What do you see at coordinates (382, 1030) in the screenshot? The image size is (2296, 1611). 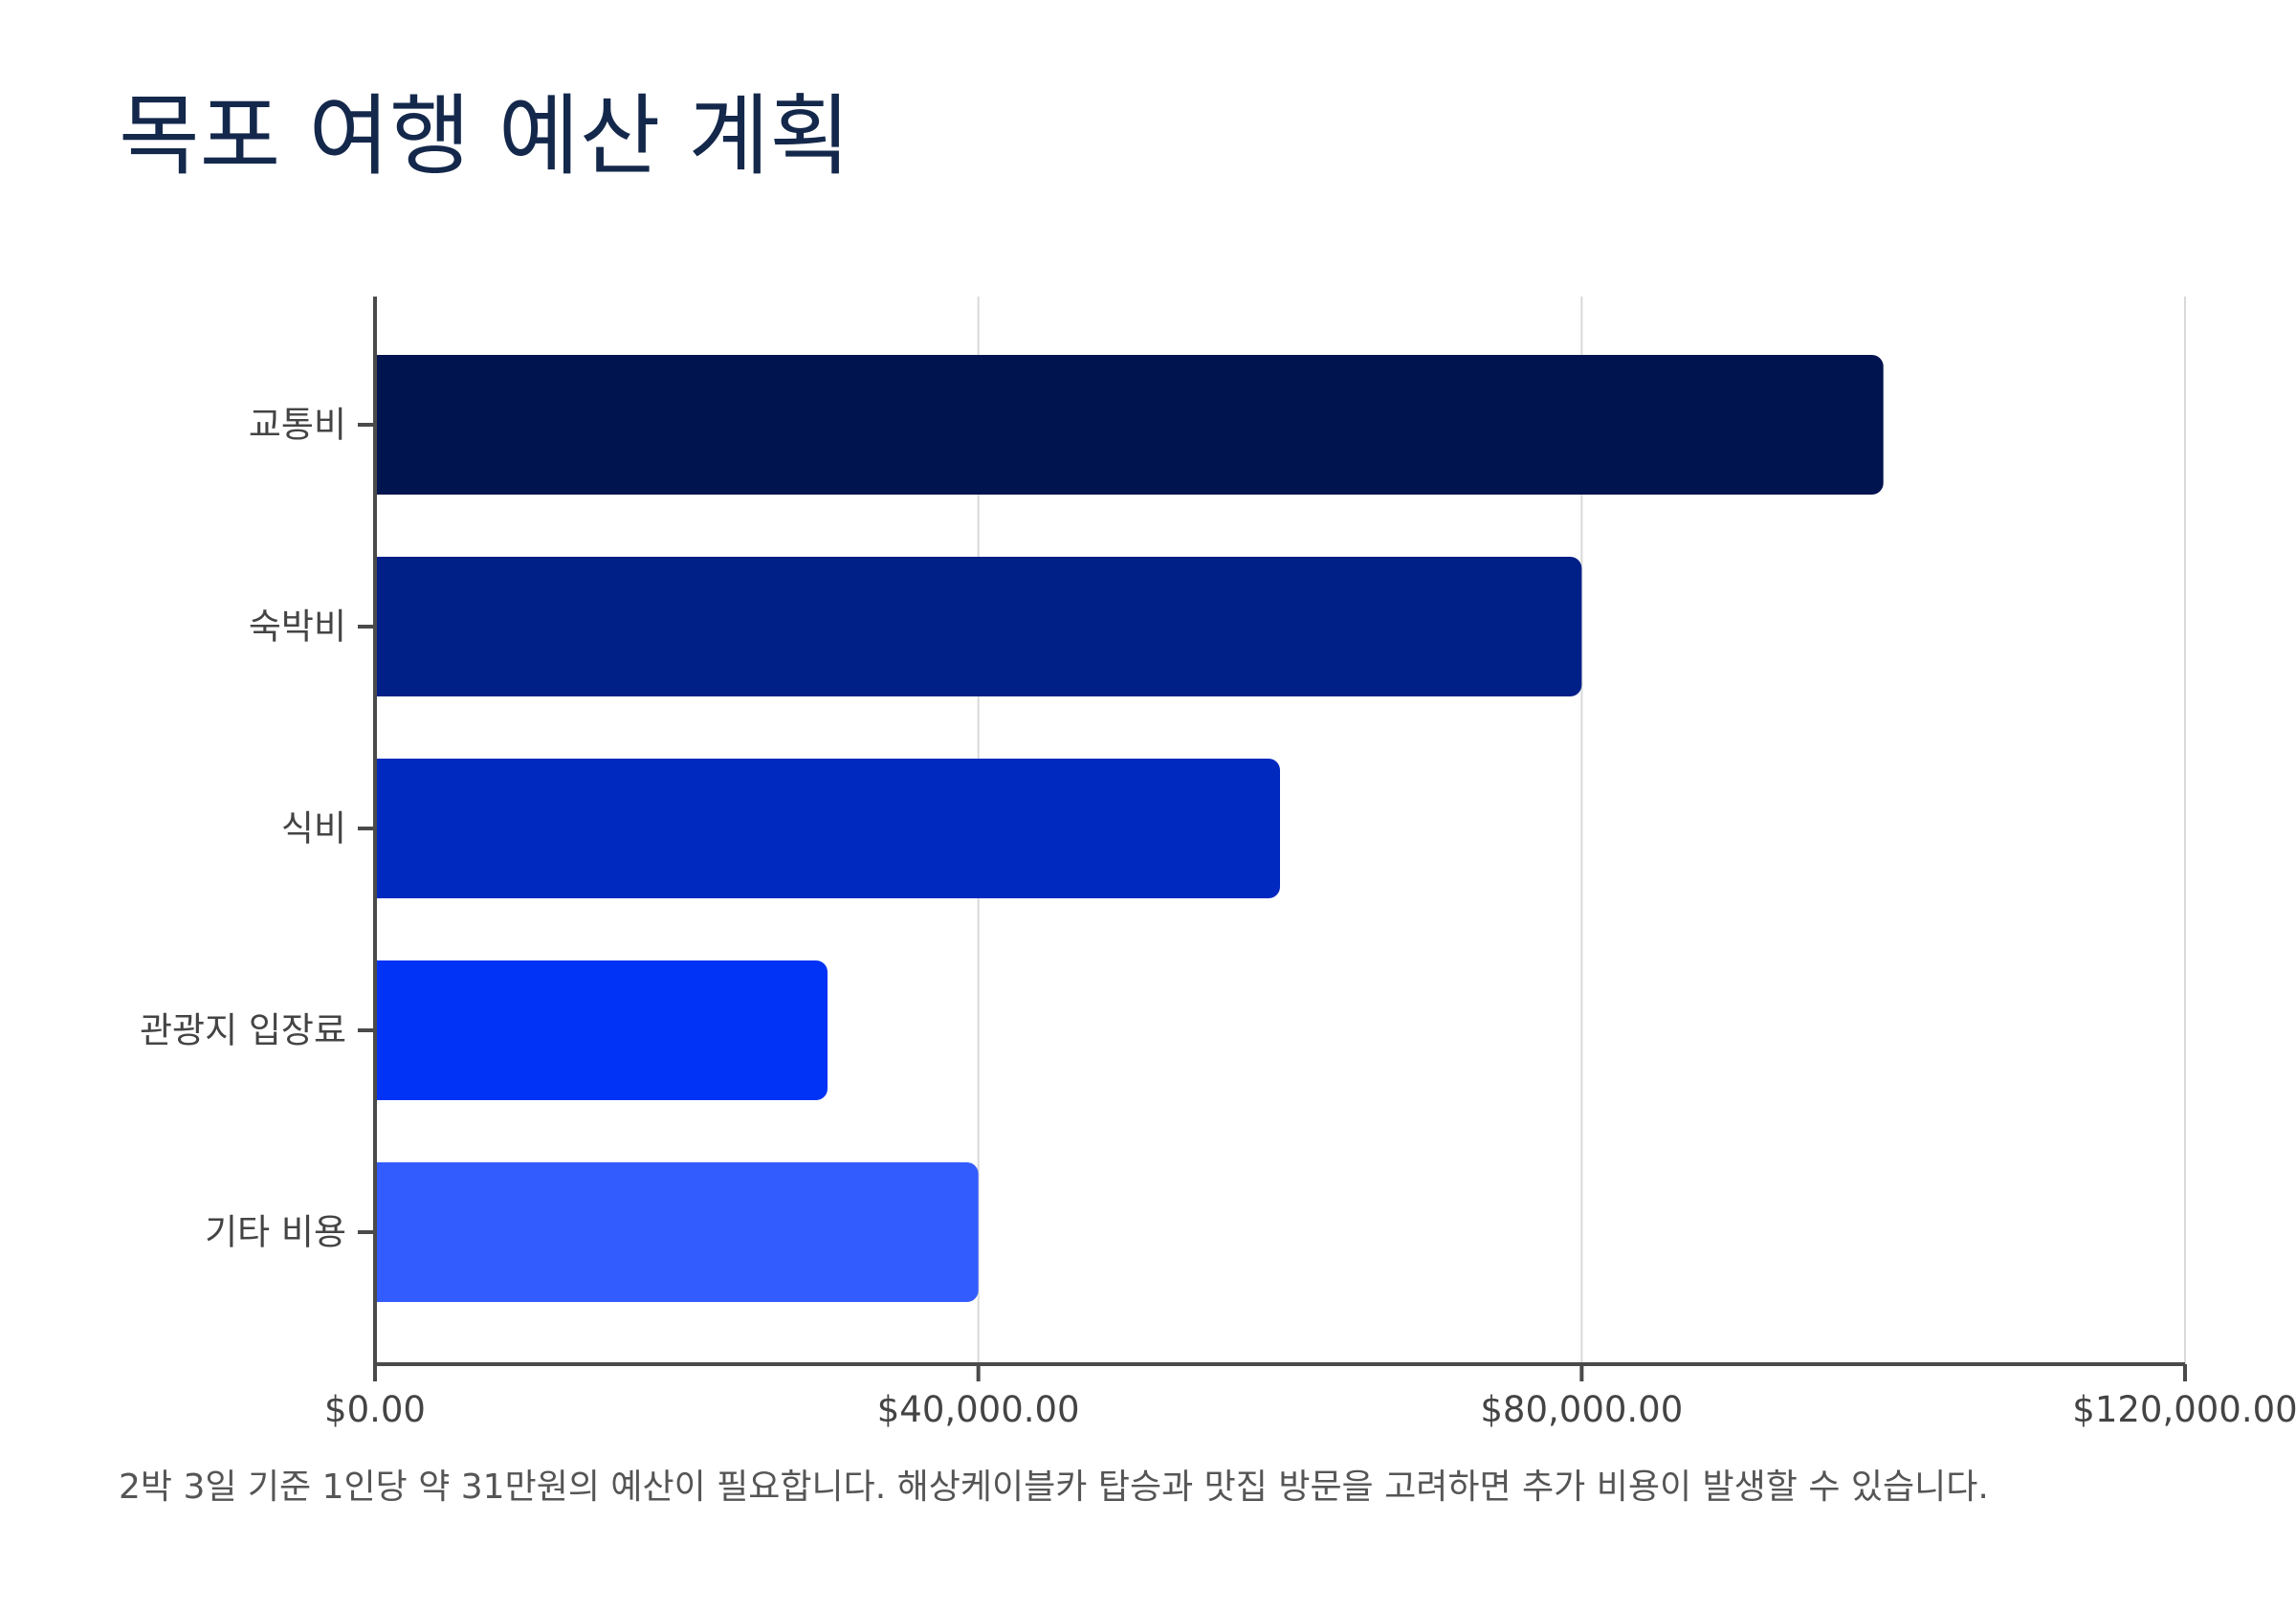 I see `bar-4-edge` at bounding box center [382, 1030].